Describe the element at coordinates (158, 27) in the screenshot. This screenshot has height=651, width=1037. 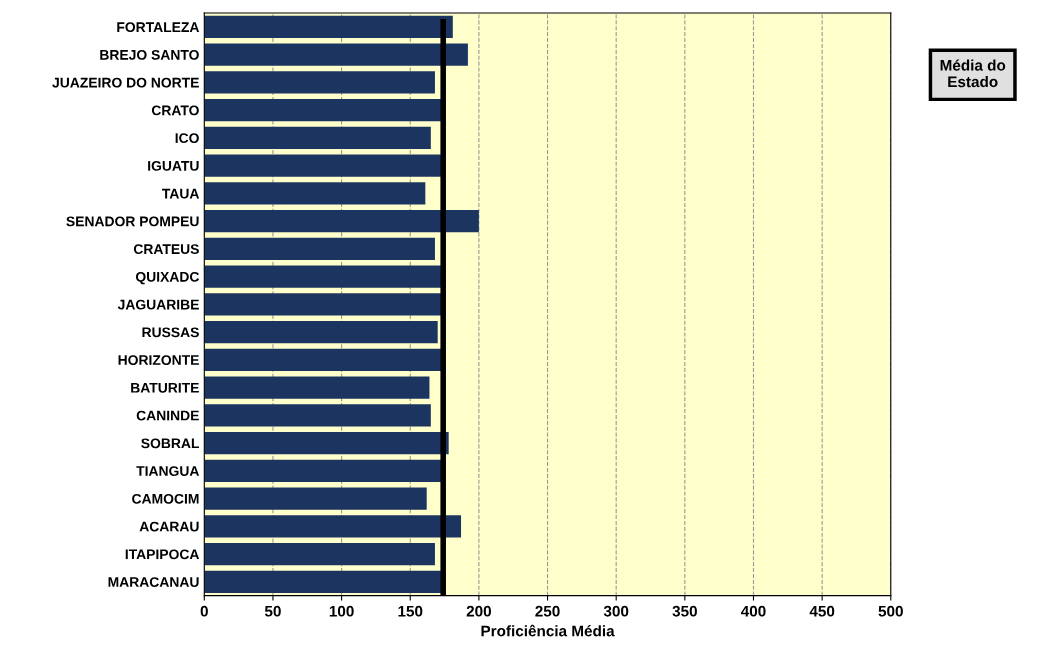
I see `y-tick-label: FORTALEZA` at that location.